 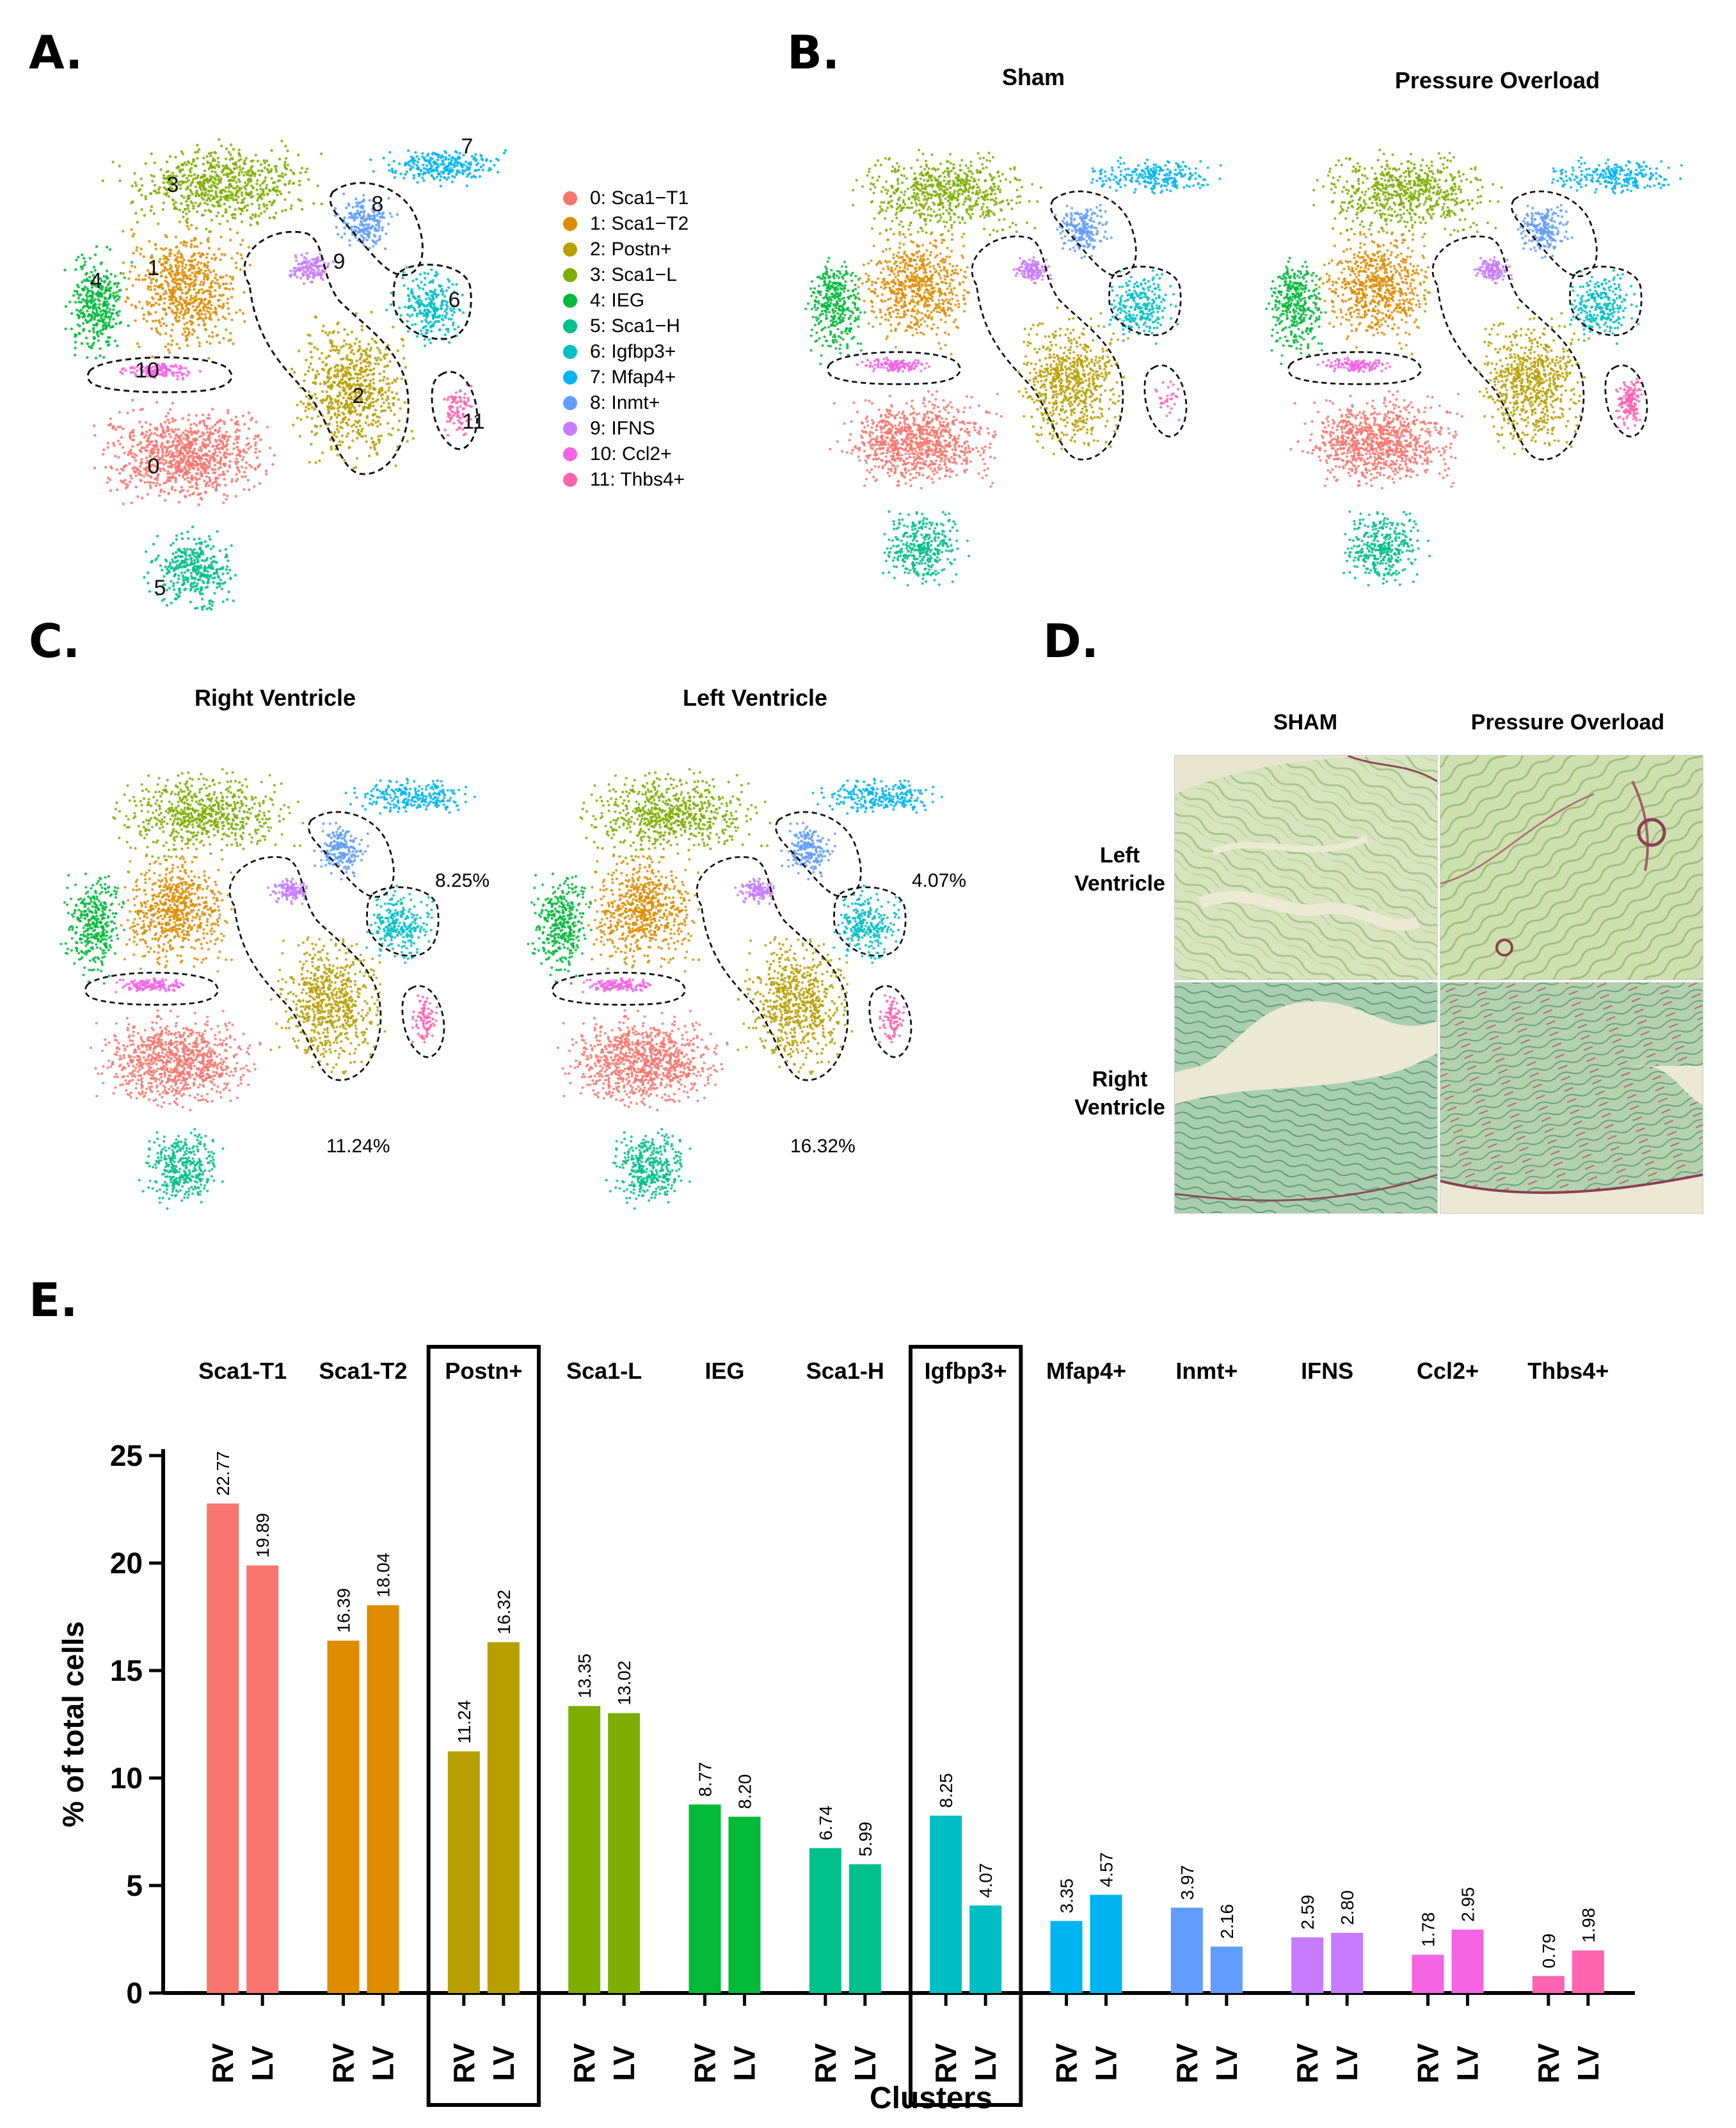 What do you see at coordinates (745, 1791) in the screenshot?
I see `bar-value-label: 8.20` at bounding box center [745, 1791].